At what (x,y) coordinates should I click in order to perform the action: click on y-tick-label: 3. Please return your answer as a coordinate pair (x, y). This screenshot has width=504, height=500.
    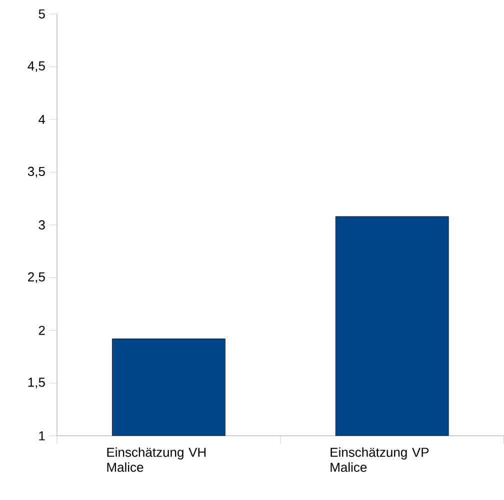
    Looking at the image, I should click on (41, 225).